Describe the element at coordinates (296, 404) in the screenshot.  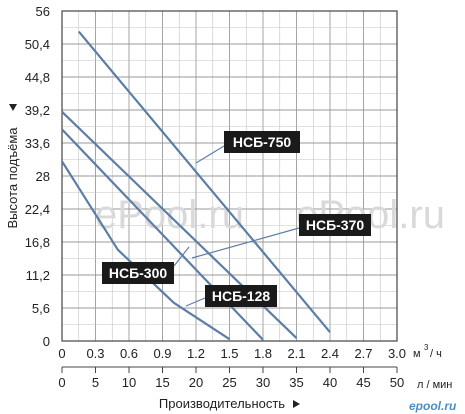
I see `x-axis-arrow-icon` at that location.